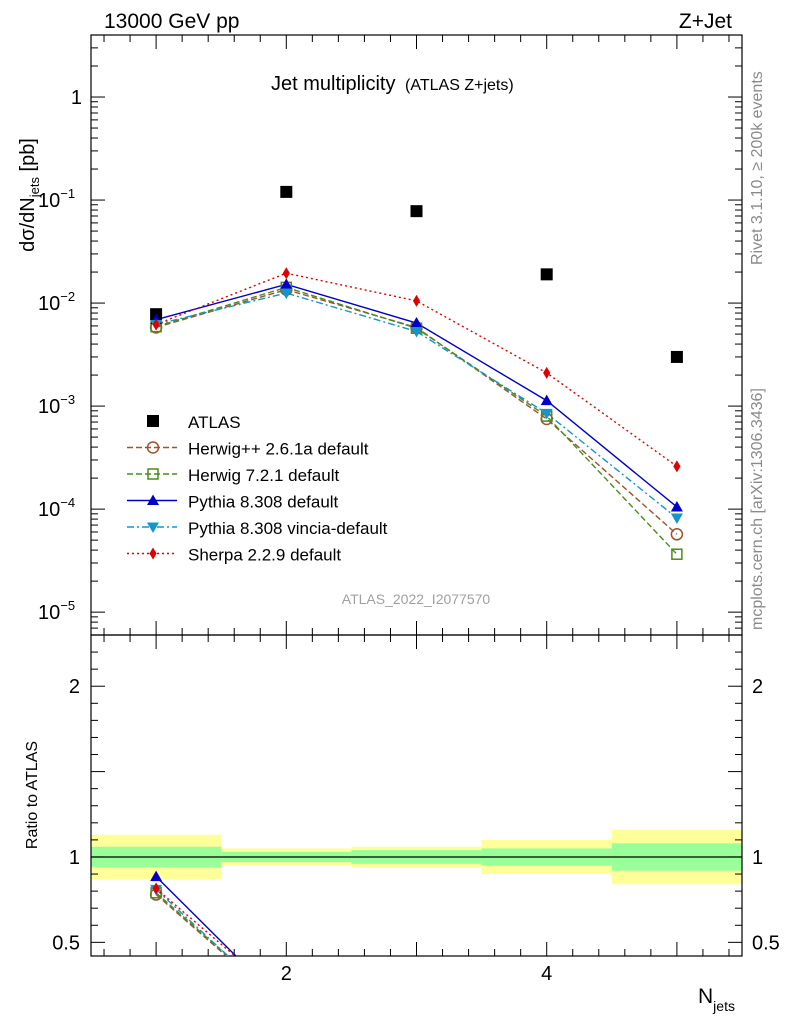 Image resolution: width=786 pixels, height=1024 pixels. Describe the element at coordinates (264, 555) in the screenshot. I see `legend-label: Sherpa 2.2.9 default` at that location.